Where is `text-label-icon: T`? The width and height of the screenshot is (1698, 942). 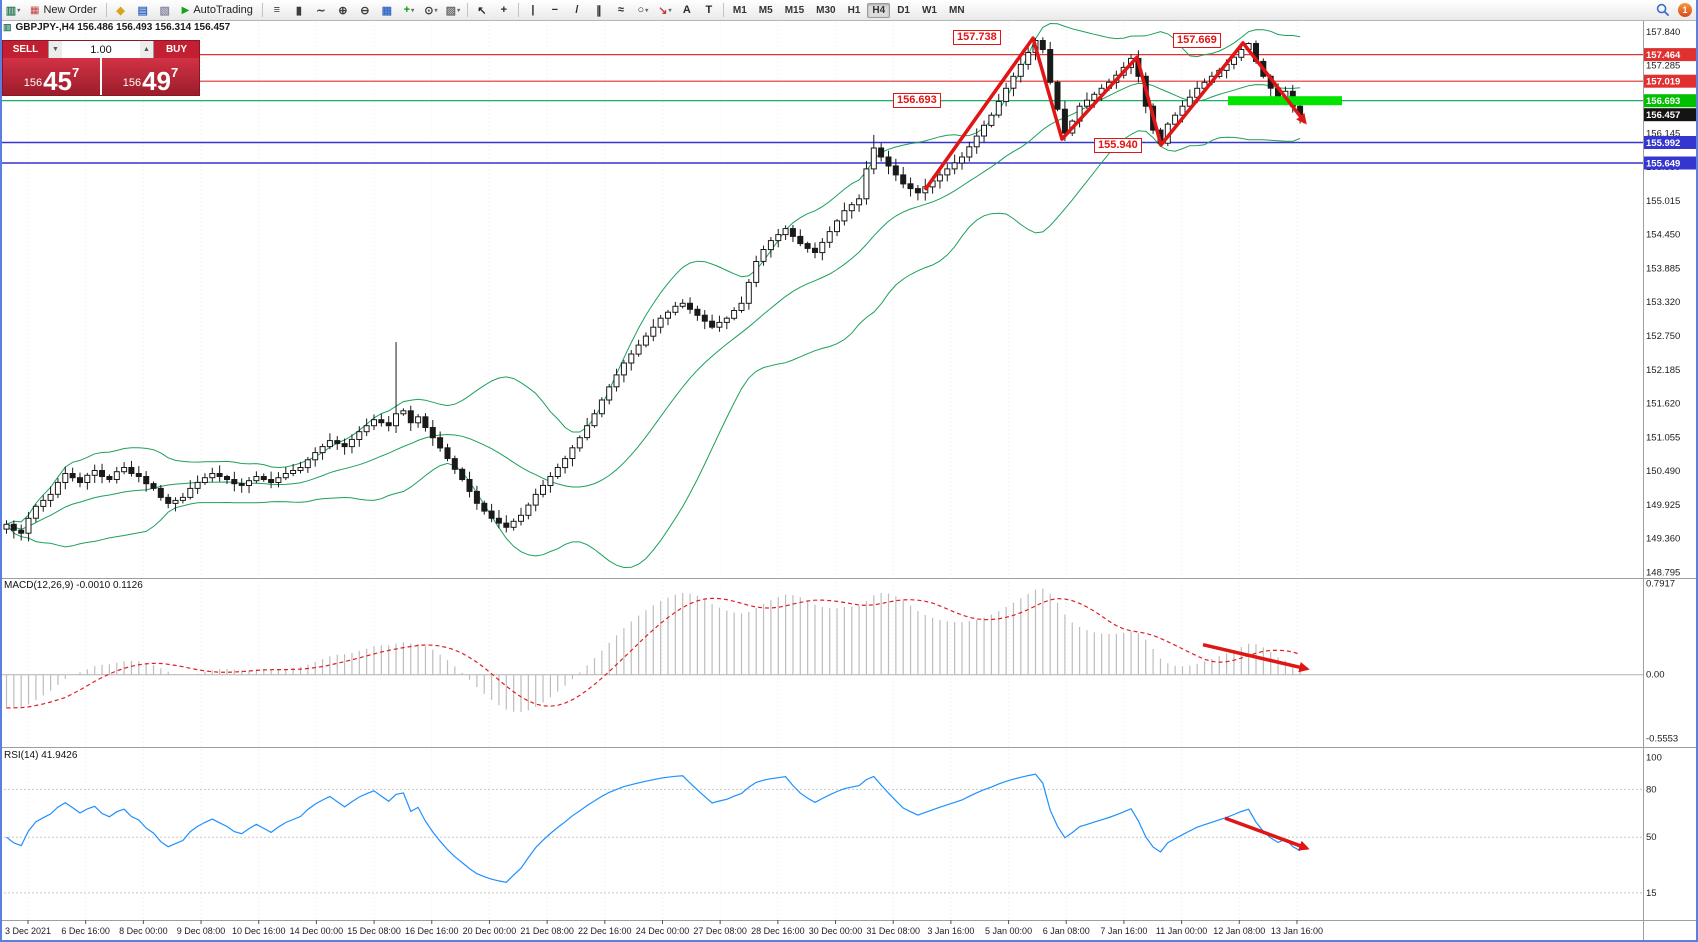 text-label-icon: T is located at coordinates (709, 10).